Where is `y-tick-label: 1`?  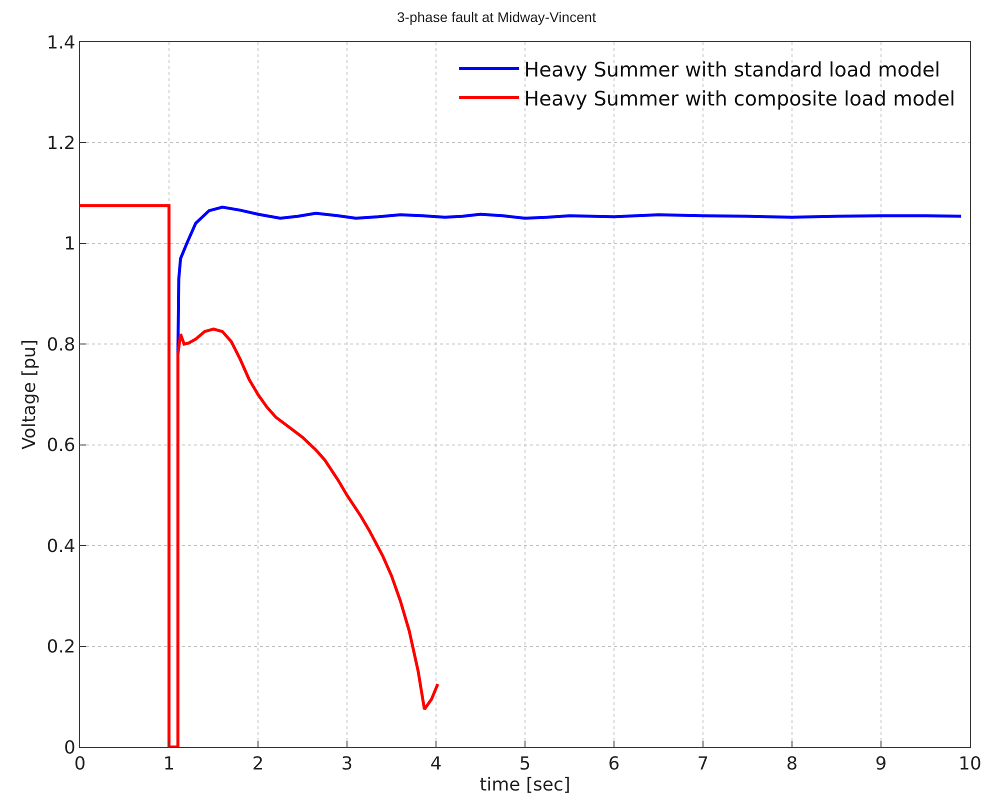 y-tick-label: 1 is located at coordinates (70, 244).